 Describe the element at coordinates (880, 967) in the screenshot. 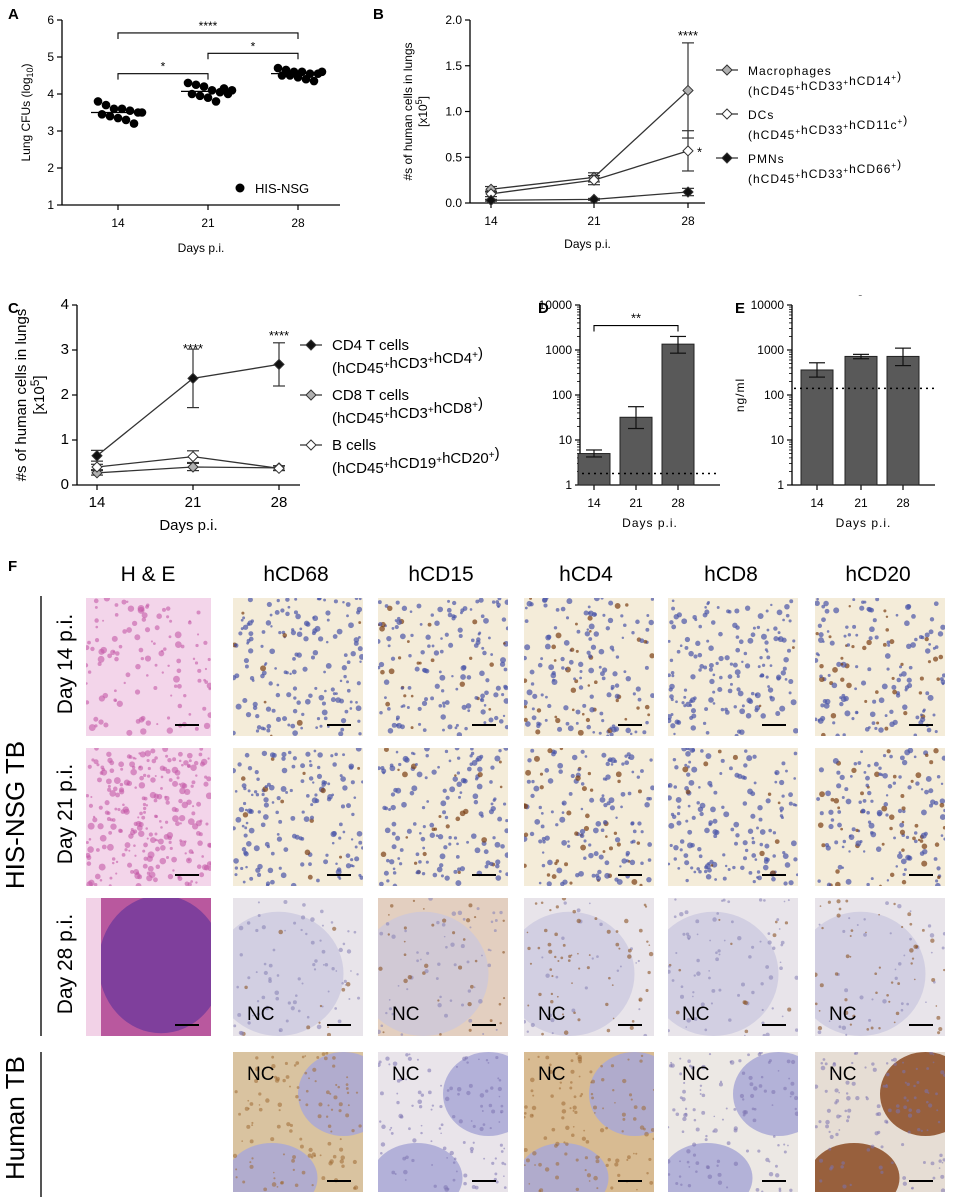

I see `histology-image-hcd20-row3: NC` at that location.